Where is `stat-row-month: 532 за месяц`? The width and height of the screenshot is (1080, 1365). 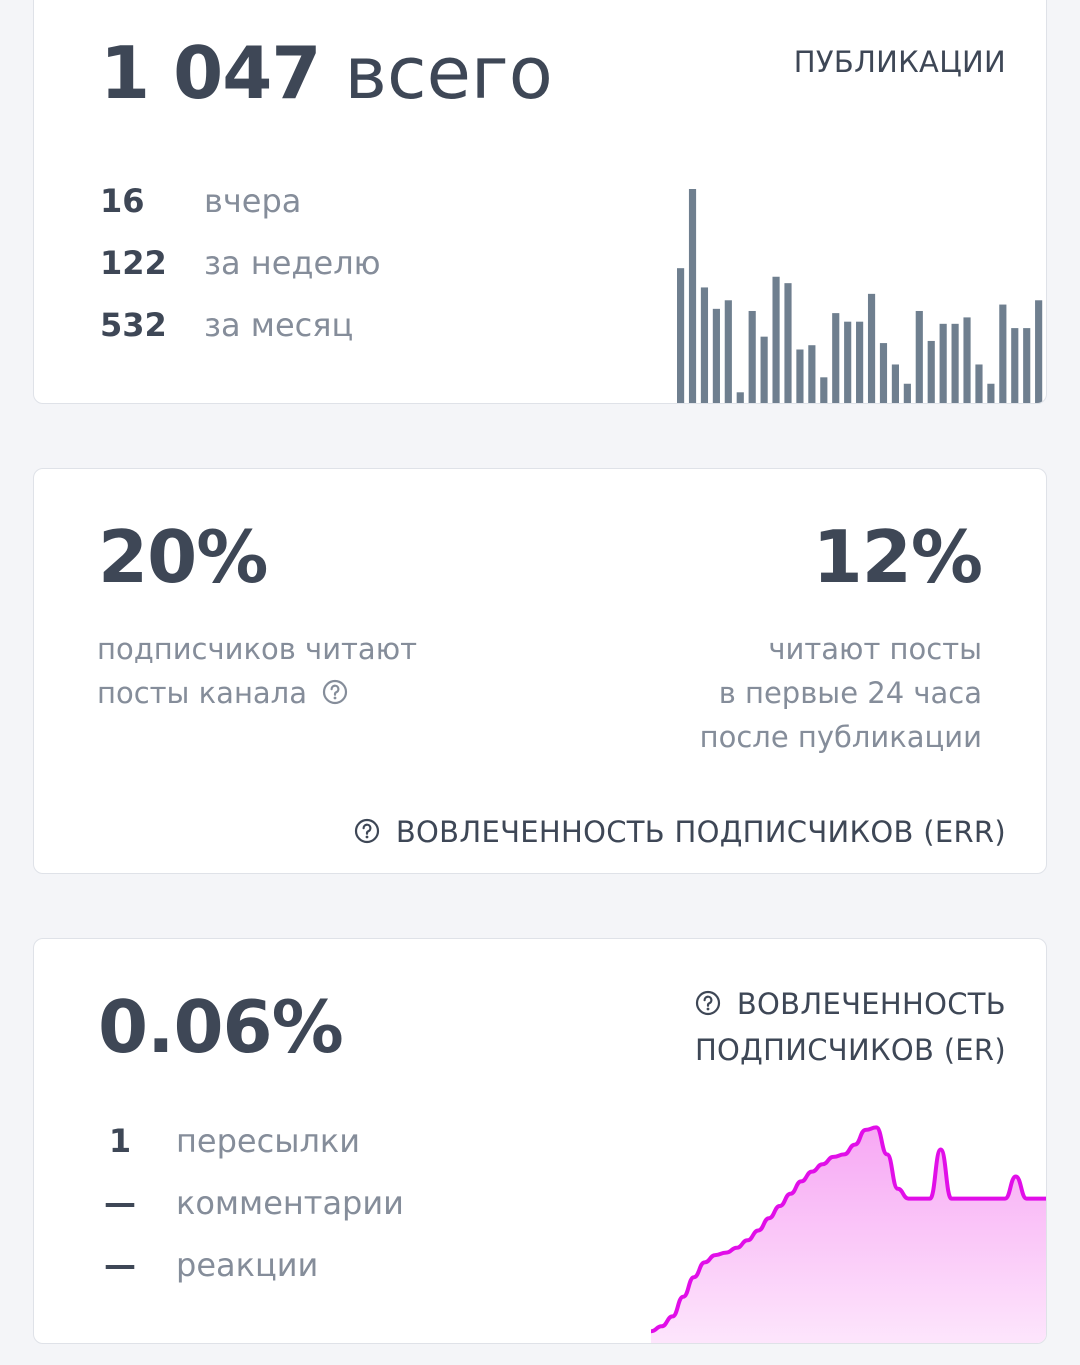 stat-row-month: 532 за месяц is located at coordinates (226, 325).